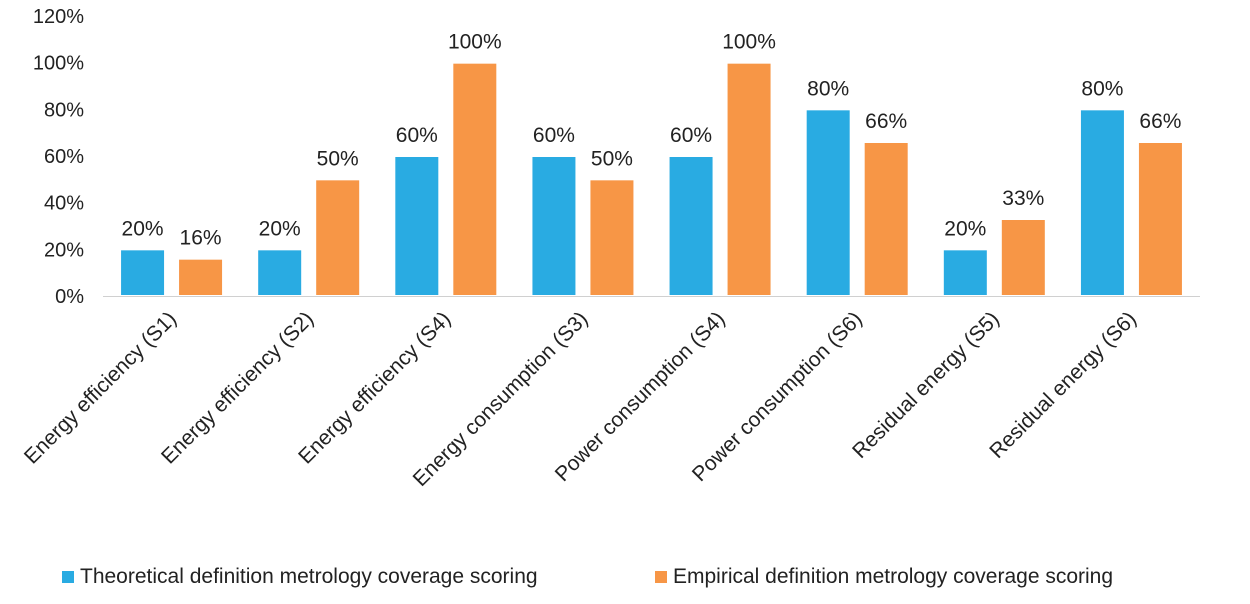 The height and width of the screenshot is (604, 1250). I want to click on legend-swatch-empirical, so click(661, 577).